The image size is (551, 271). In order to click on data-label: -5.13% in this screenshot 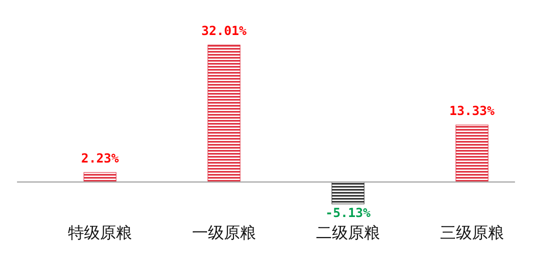, I will do `click(348, 212)`.